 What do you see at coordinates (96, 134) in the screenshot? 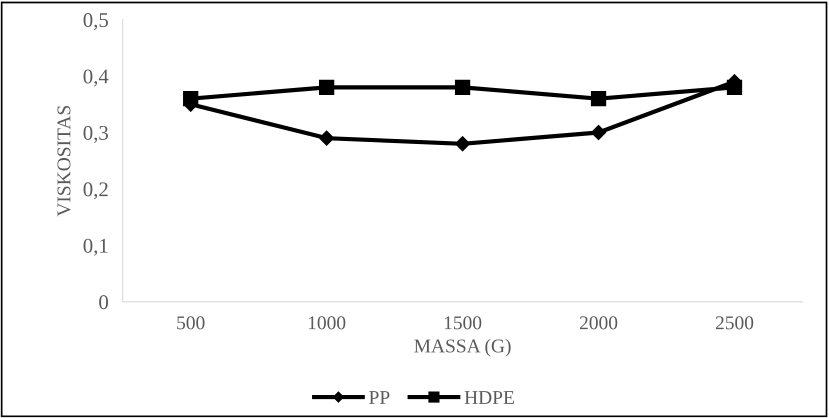
I see `y-tick-label: 0,3` at bounding box center [96, 134].